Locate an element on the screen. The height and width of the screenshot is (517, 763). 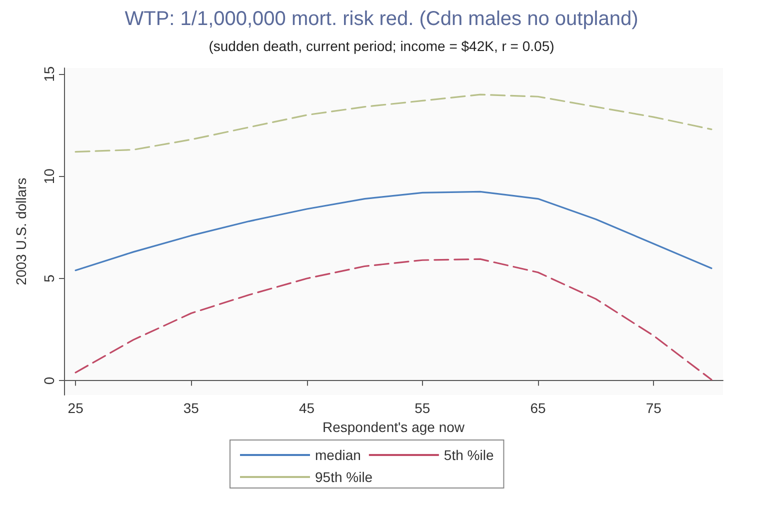
y-tick-label: 0 is located at coordinates (49, 380).